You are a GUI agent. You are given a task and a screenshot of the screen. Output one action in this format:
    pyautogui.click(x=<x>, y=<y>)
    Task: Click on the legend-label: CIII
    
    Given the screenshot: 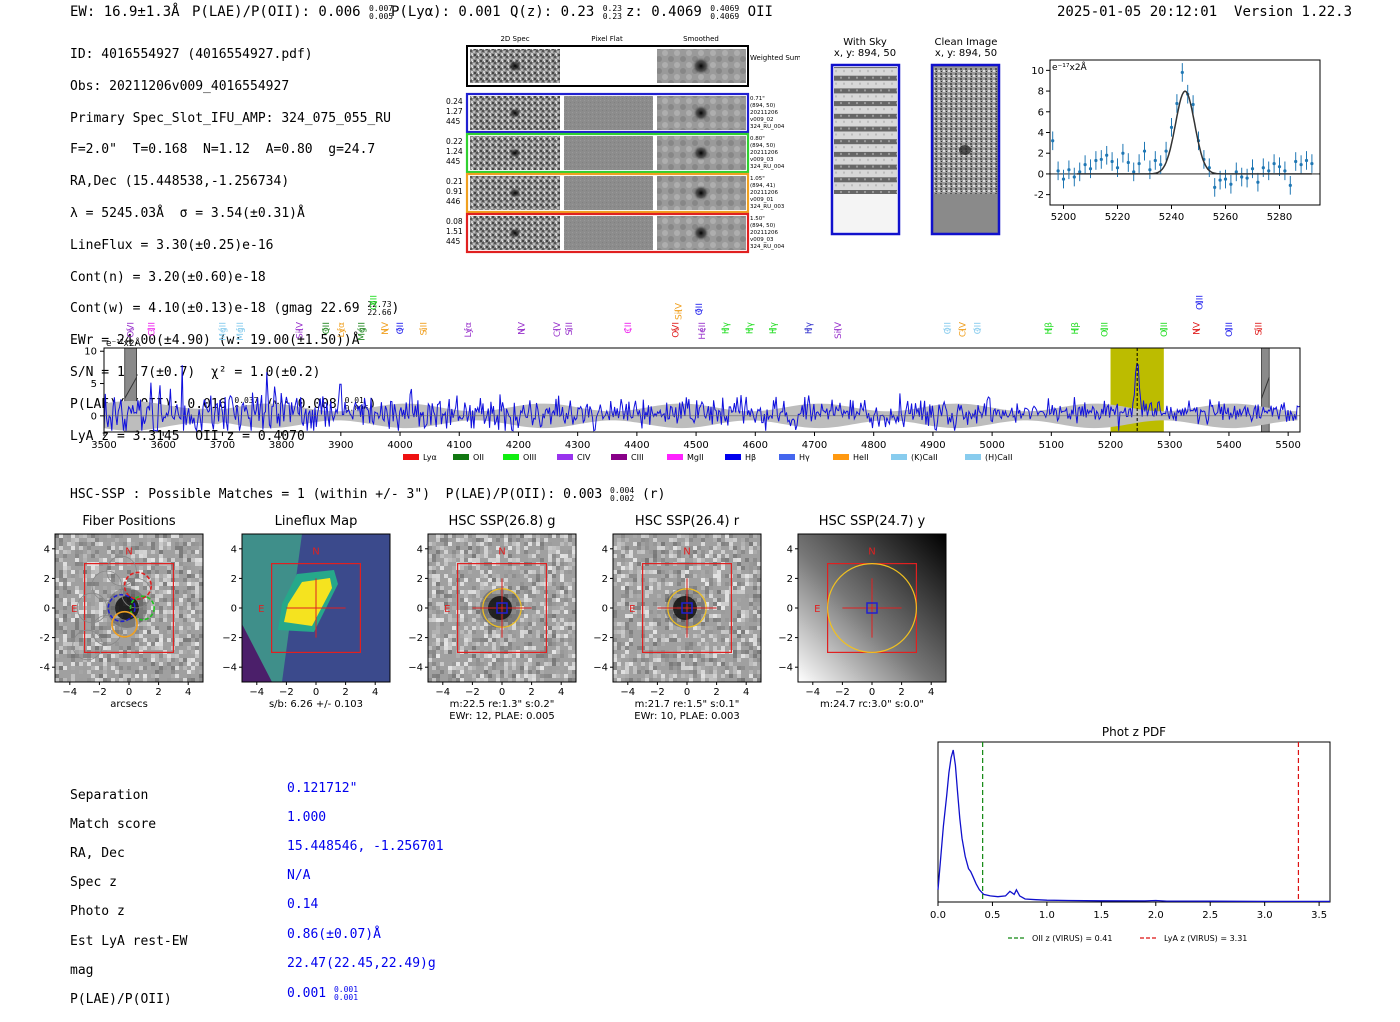 What is the action you would take?
    pyautogui.click(x=637, y=457)
    